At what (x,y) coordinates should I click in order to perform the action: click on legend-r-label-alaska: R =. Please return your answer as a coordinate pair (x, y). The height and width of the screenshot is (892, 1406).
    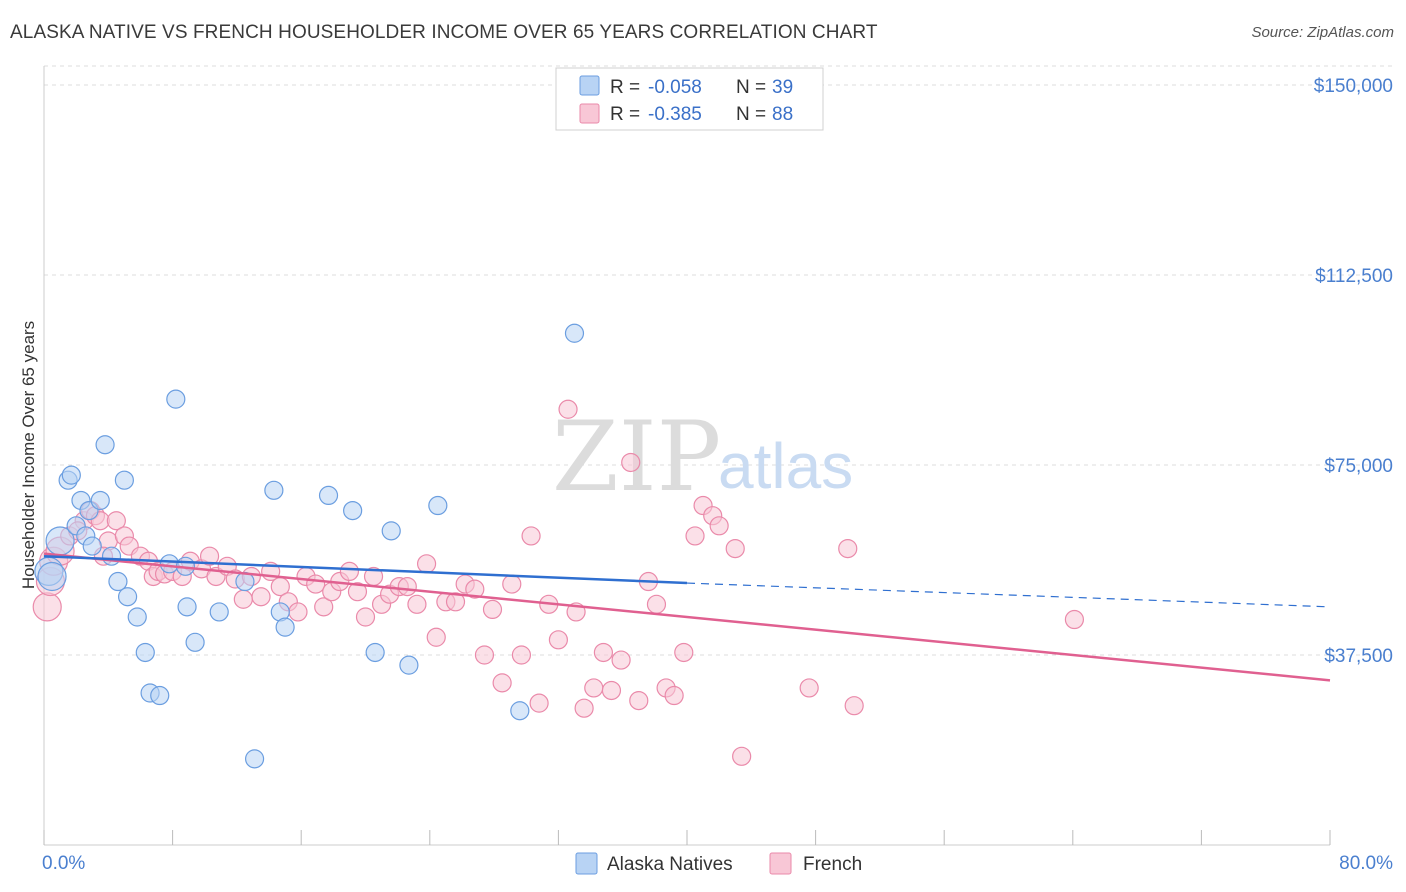
    Looking at the image, I should click on (625, 87).